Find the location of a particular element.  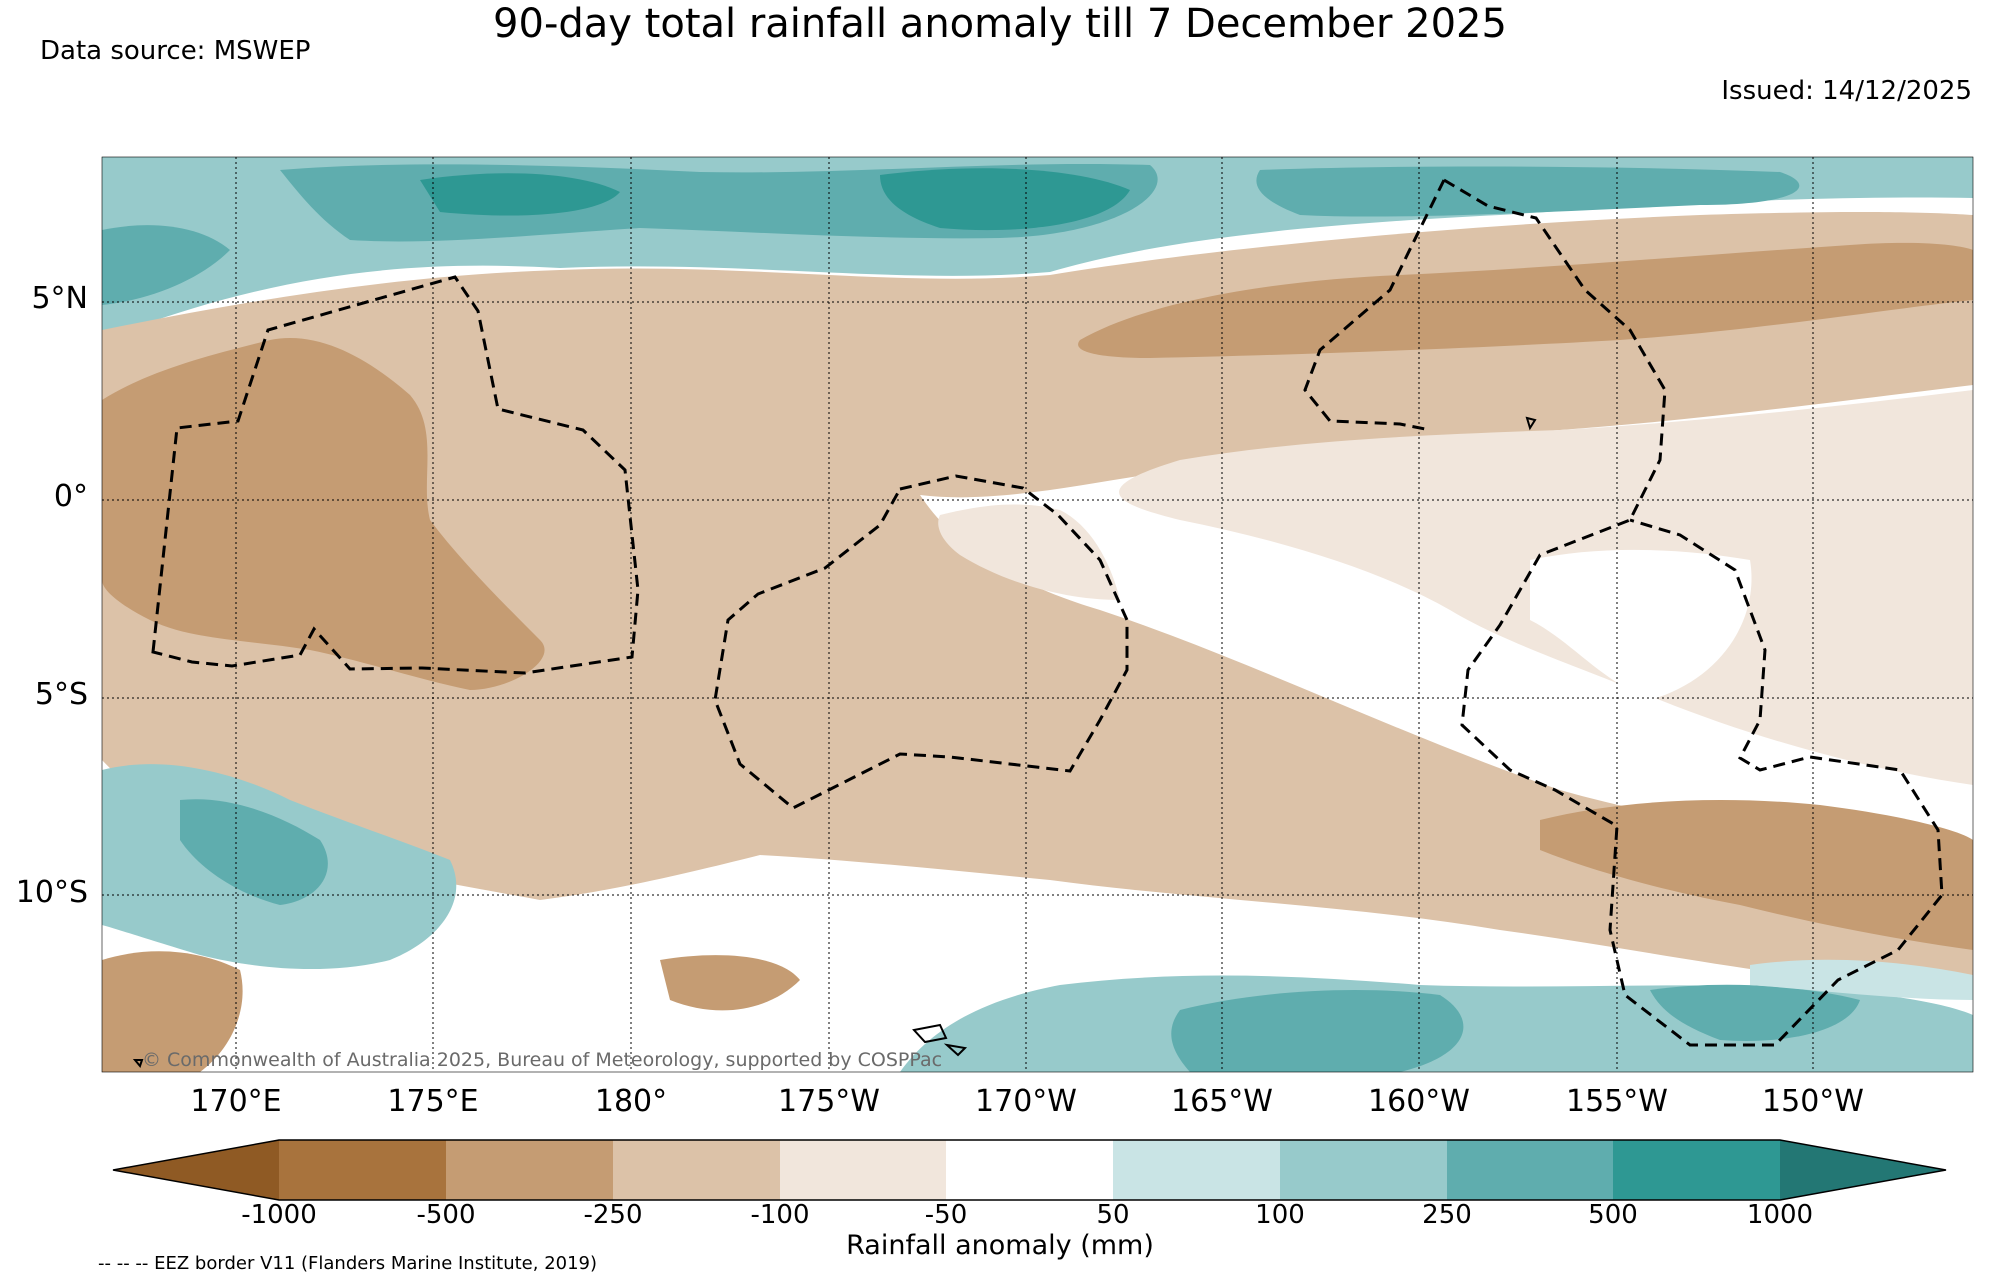

strong-dry-north is located at coordinates (1525, 300).